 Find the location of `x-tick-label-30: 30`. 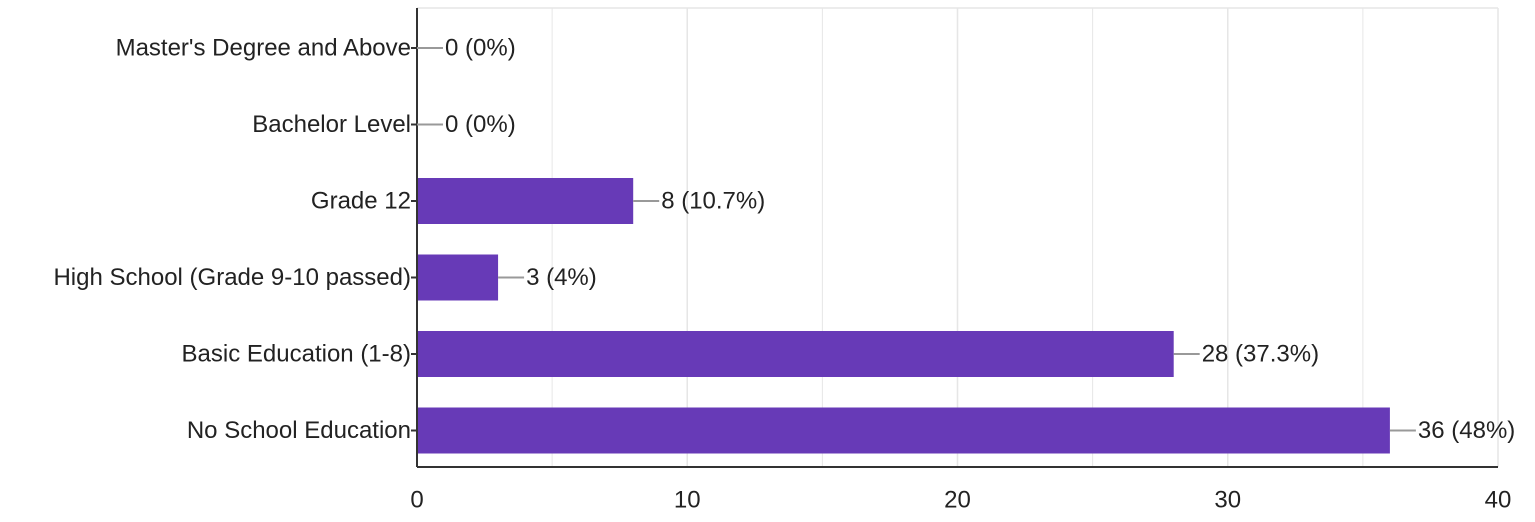

x-tick-label-30: 30 is located at coordinates (1227, 500).